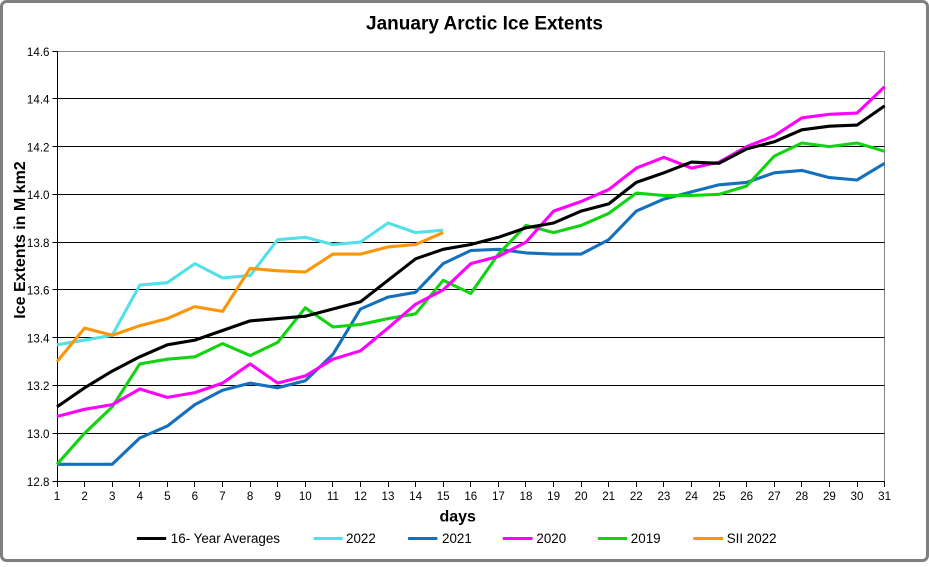 The image size is (929, 567). I want to click on svg-text: 13.8, so click(38, 243).